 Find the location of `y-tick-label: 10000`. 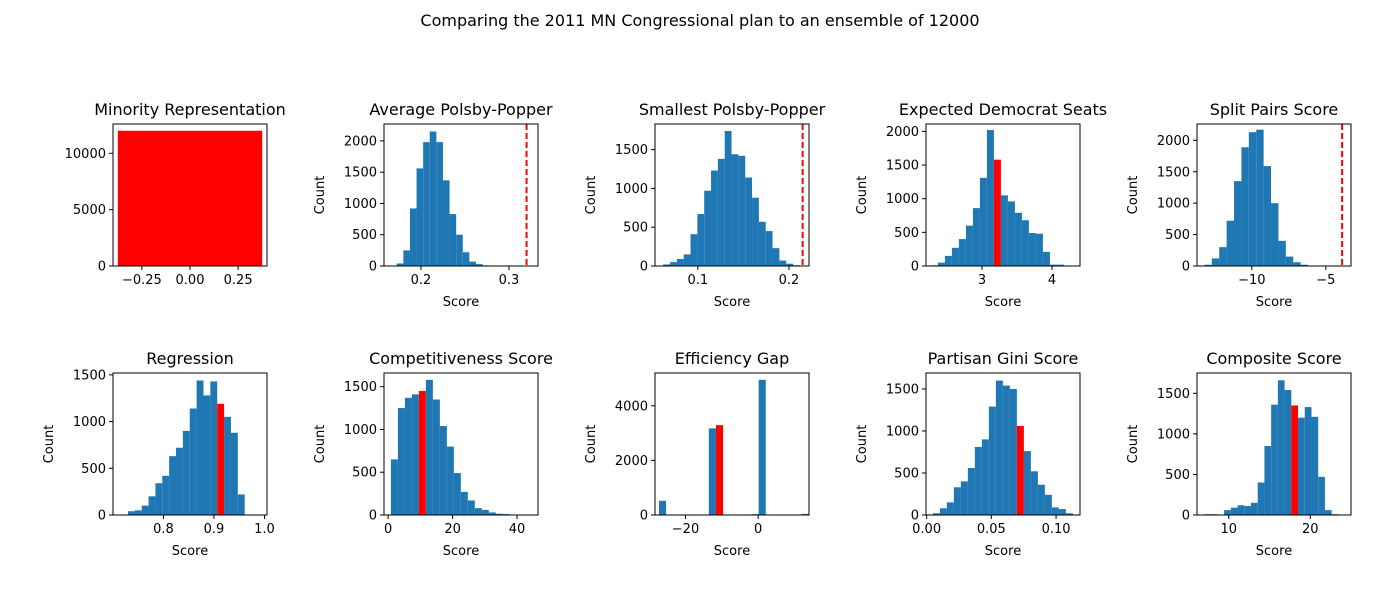

y-tick-label: 10000 is located at coordinates (85, 154).